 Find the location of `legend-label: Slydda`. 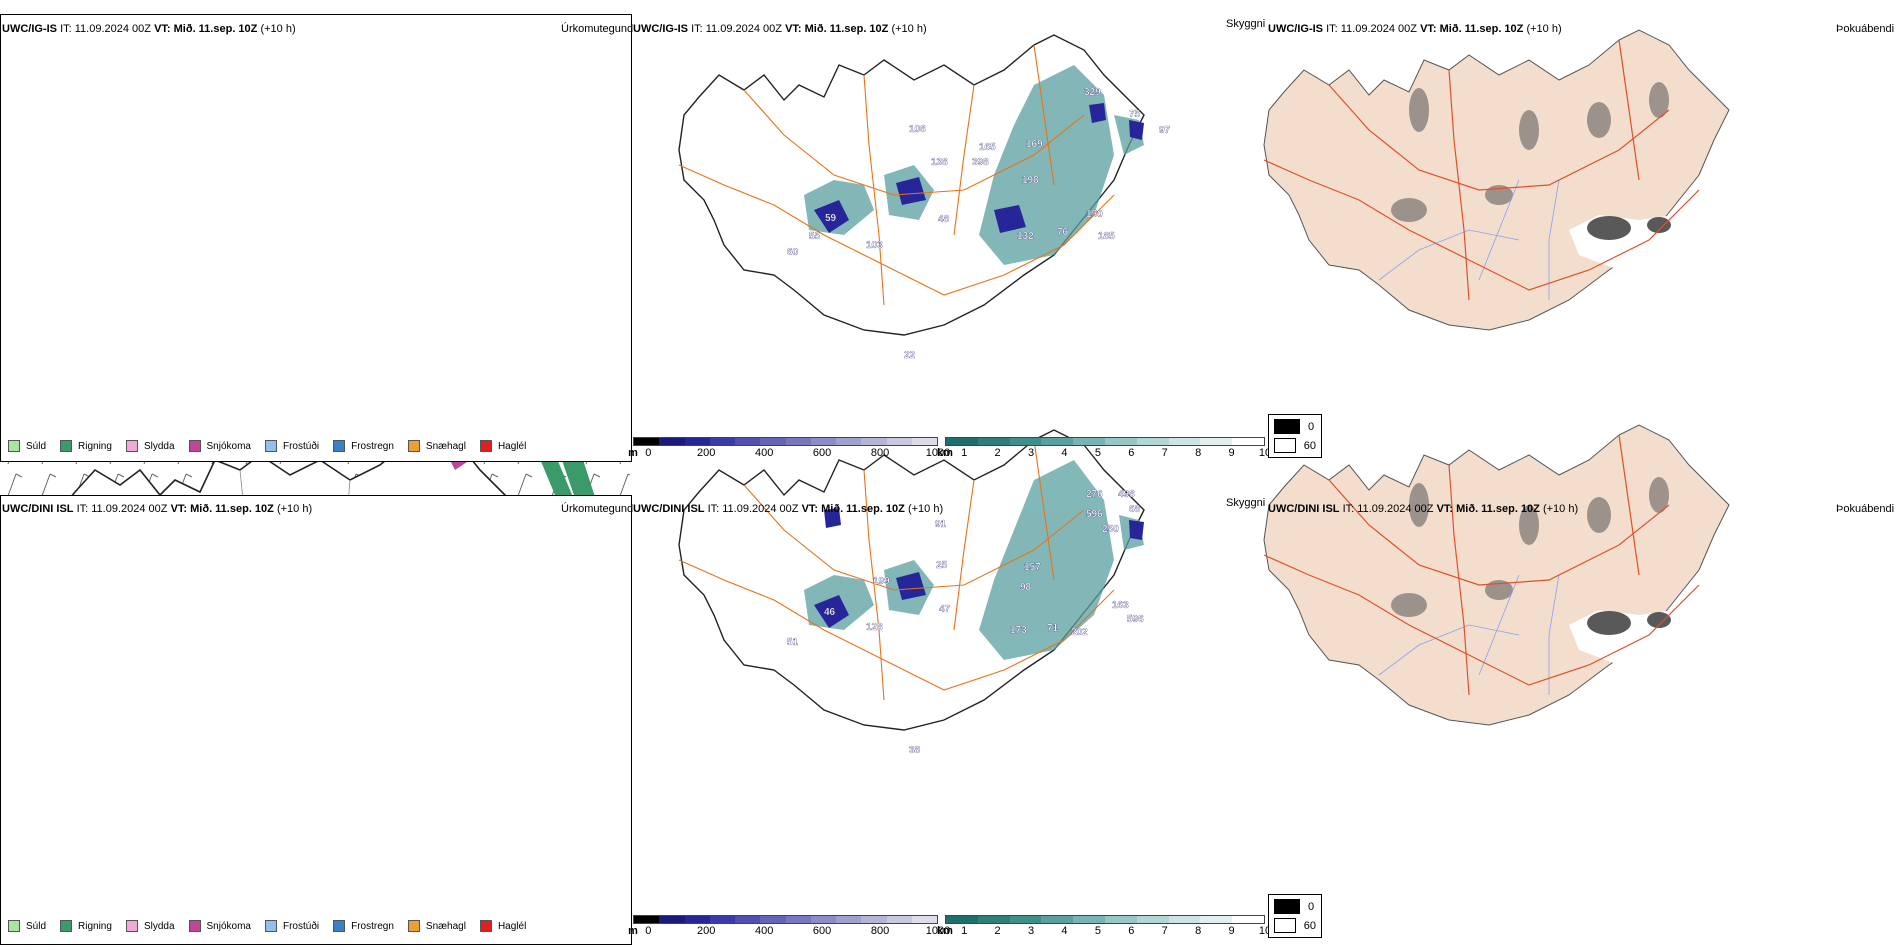

legend-label: Slydda is located at coordinates (159, 446).